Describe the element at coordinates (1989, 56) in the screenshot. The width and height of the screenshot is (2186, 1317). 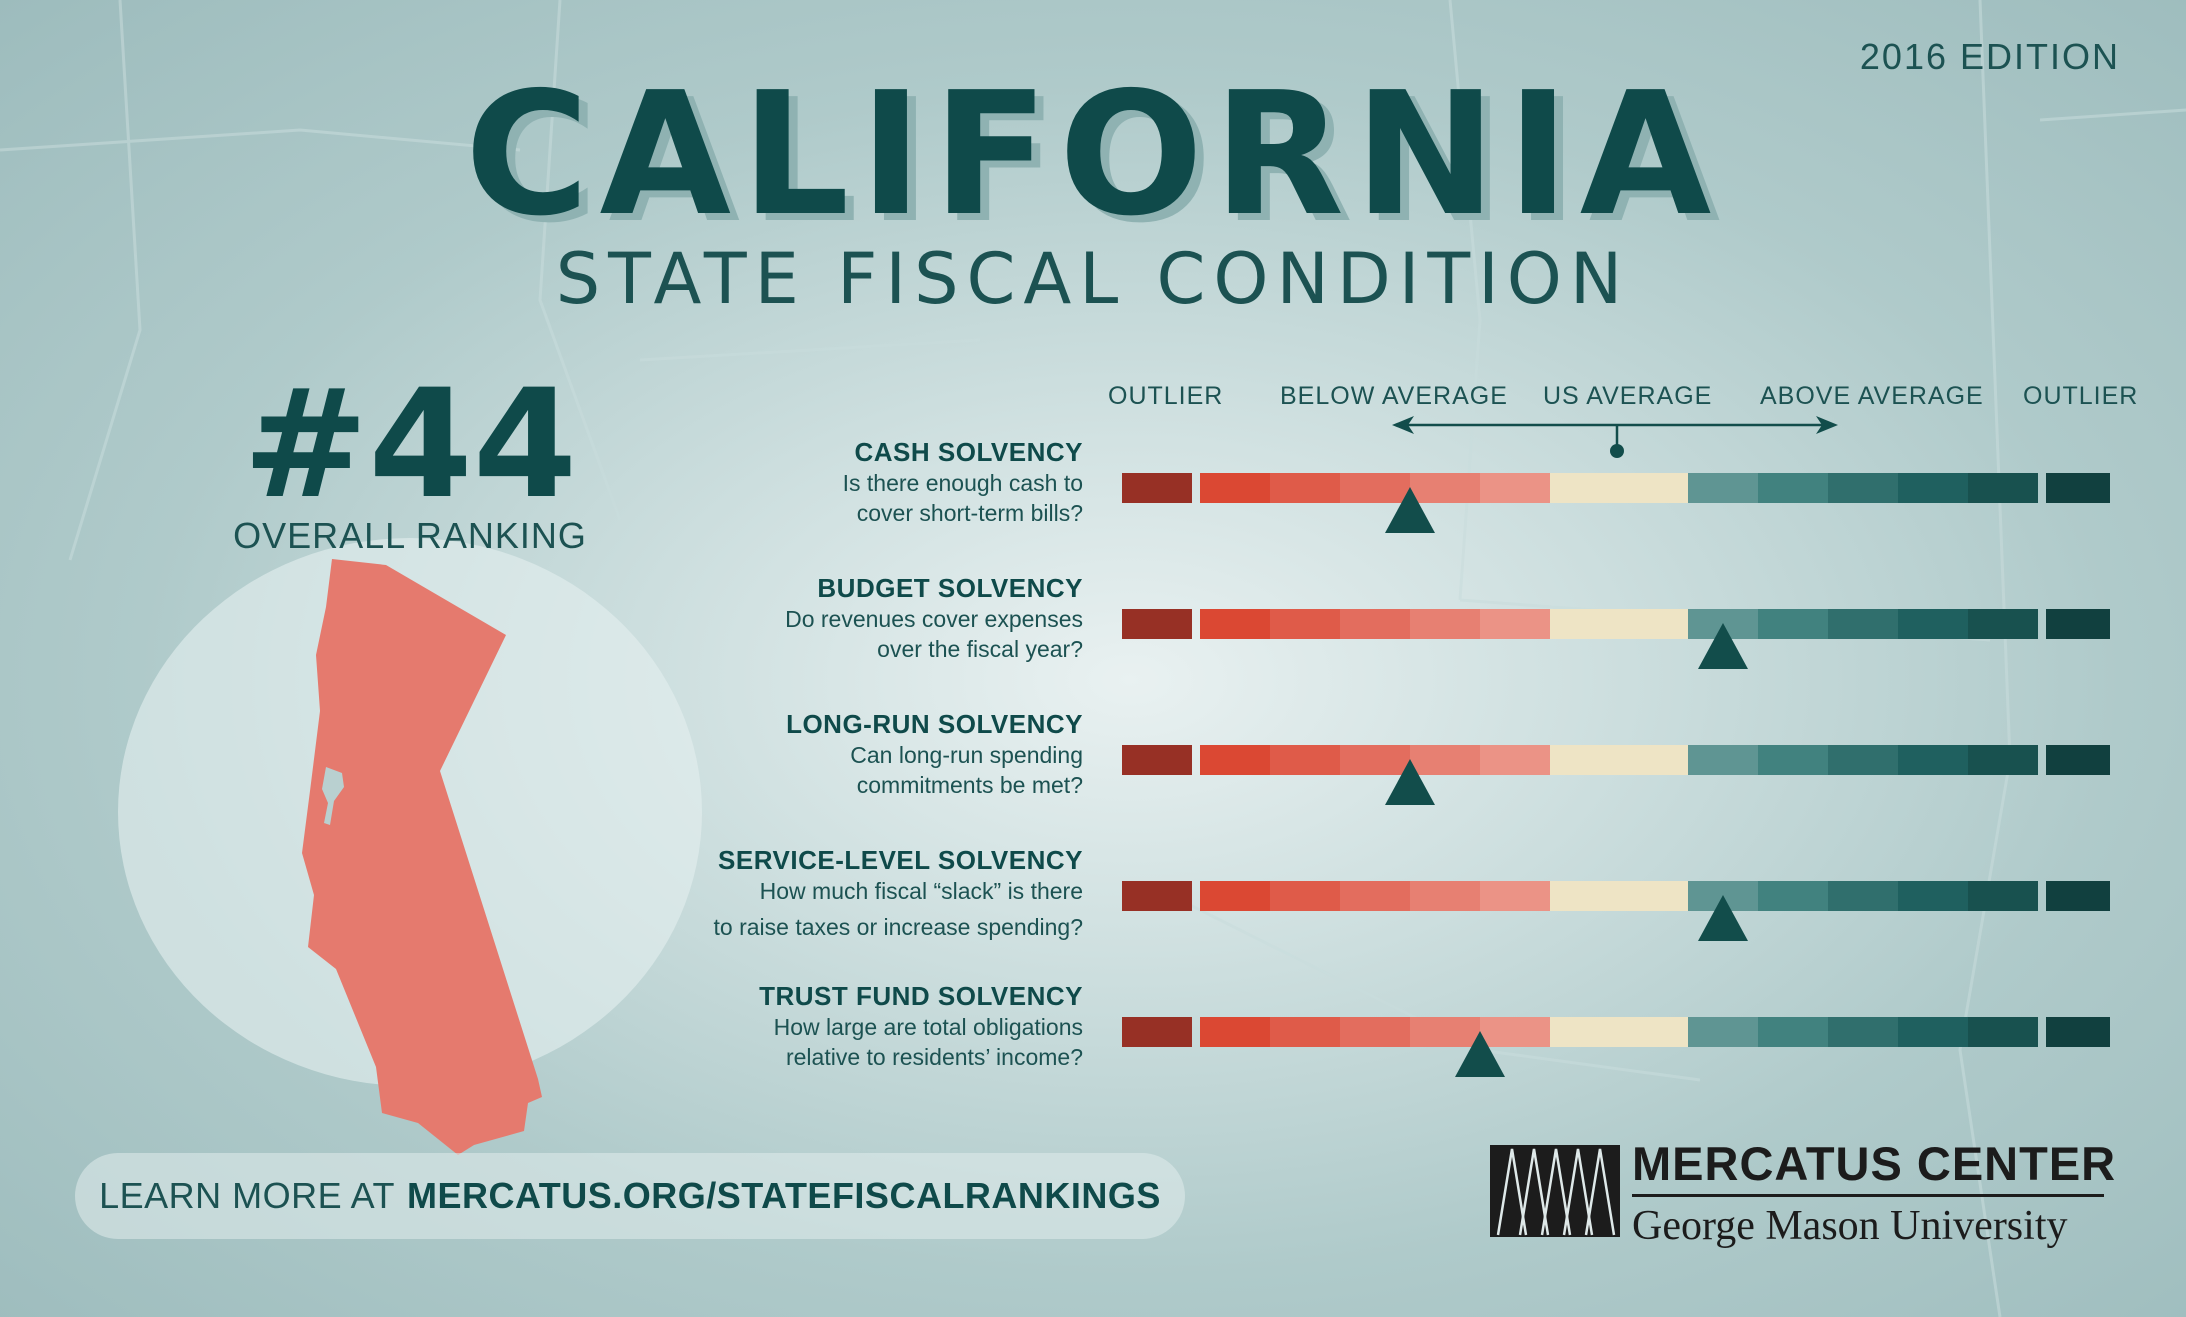
I see `edition-label: 2016 EDITION` at that location.